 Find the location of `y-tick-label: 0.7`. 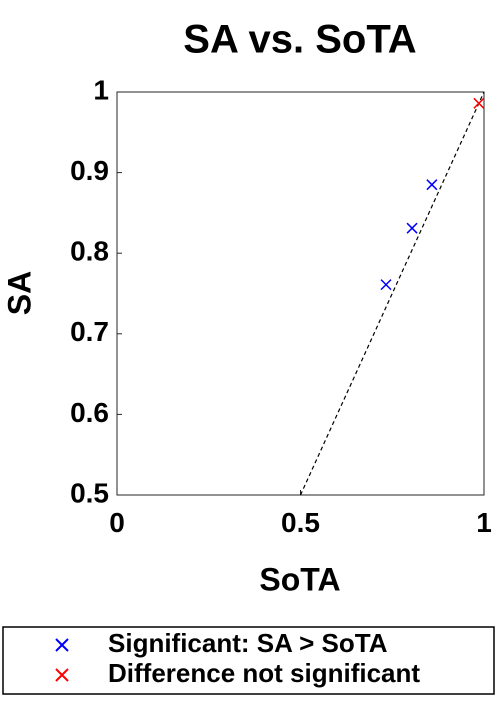

y-tick-label: 0.7 is located at coordinates (89, 331).